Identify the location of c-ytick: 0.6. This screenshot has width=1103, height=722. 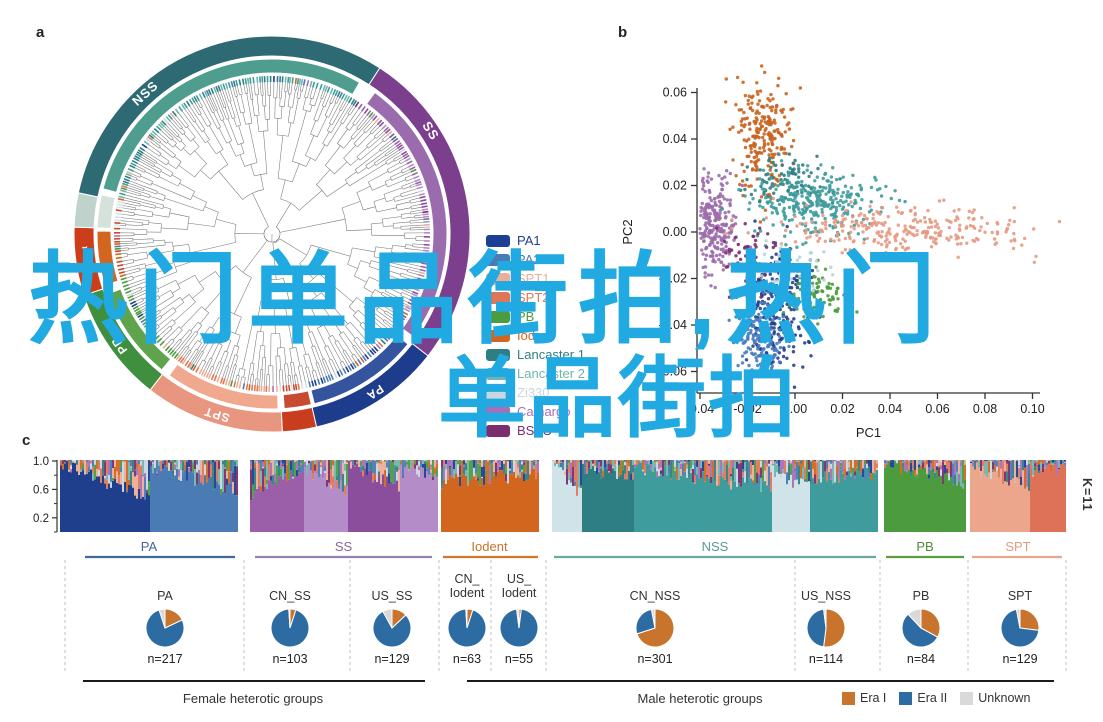
(41, 490).